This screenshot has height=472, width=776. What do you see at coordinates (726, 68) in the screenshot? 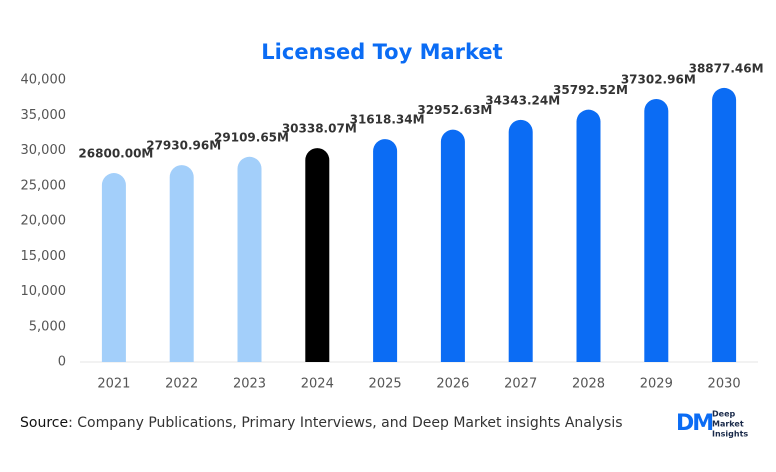
I see `value-label: 38877.46M` at bounding box center [726, 68].